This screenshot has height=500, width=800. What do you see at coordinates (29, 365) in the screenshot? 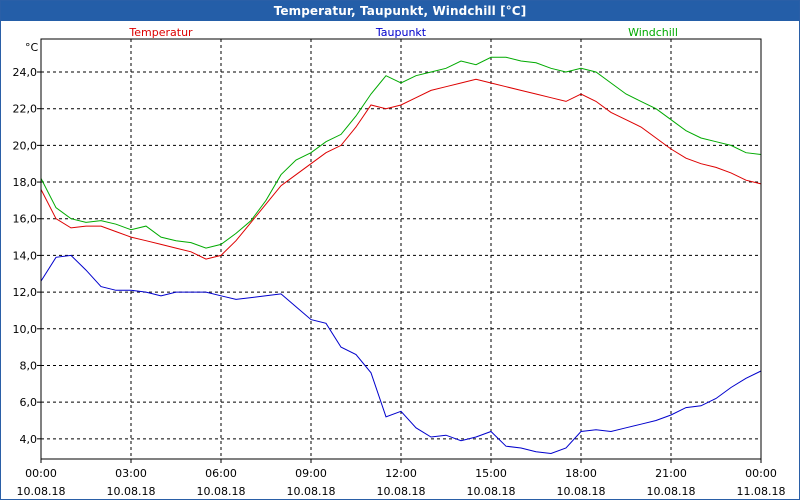
I see `y-tick-label: 8,0` at bounding box center [29, 365].